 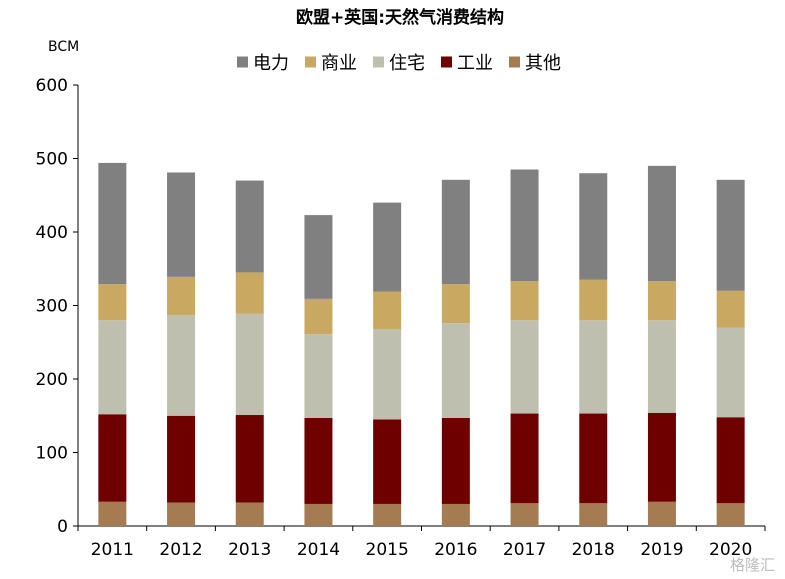 I want to click on y-tick-label: 400, so click(x=52, y=233).